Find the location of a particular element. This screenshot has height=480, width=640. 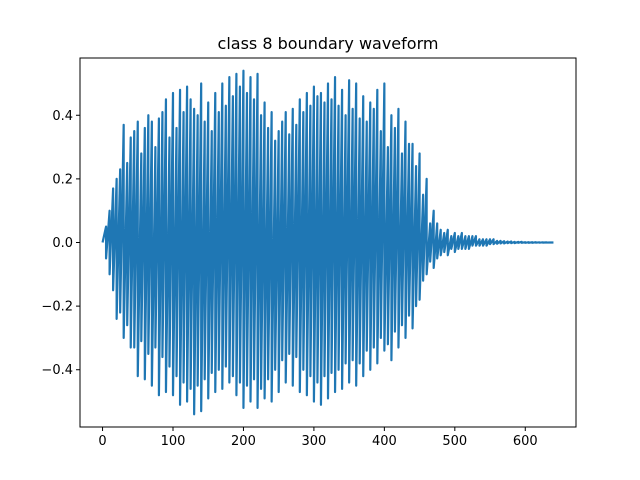

y-tick-label: 0.4 is located at coordinates (62, 116).